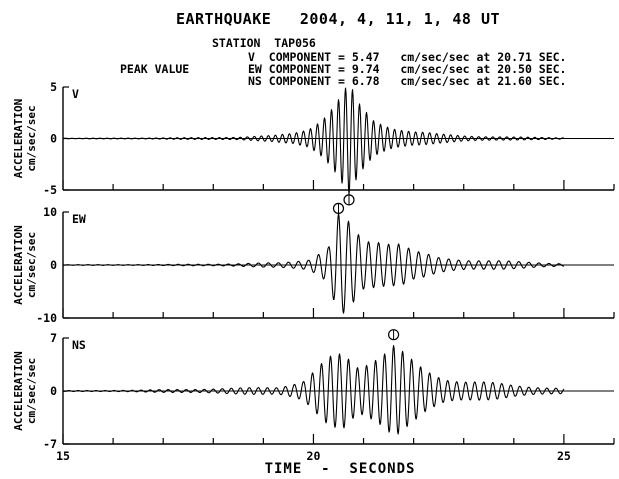 The image size is (619, 479). What do you see at coordinates (340, 469) in the screenshot?
I see `x-axis-label: TIME - SECONDS` at bounding box center [340, 469].